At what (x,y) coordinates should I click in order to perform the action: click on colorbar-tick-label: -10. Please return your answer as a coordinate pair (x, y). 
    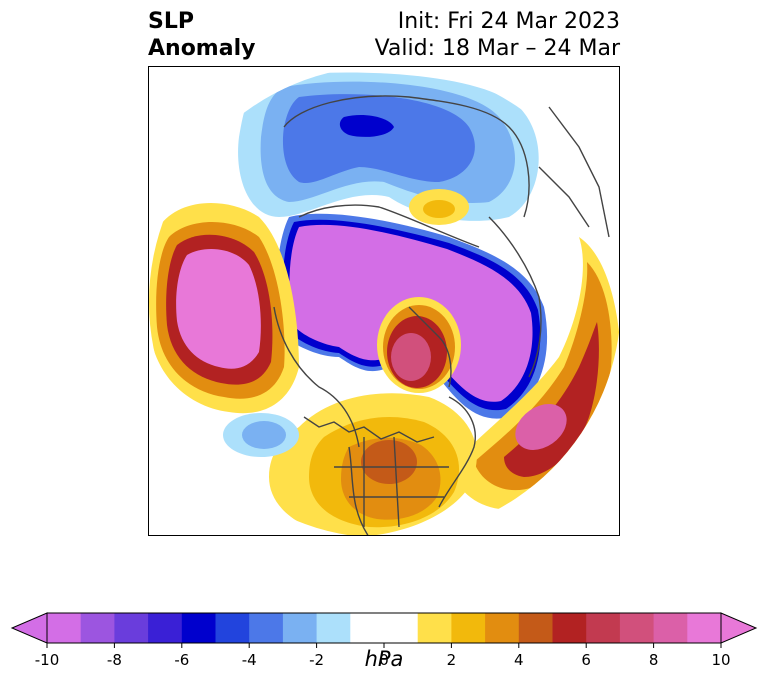
    Looking at the image, I should click on (47, 660).